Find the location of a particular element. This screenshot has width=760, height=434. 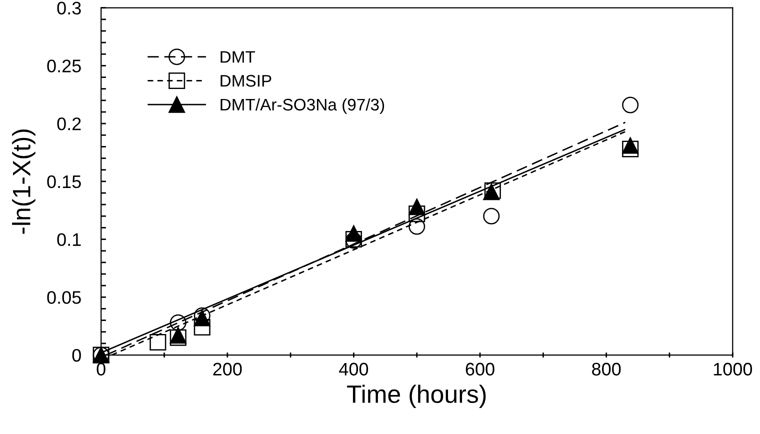

x-axis-title: Time (hours) is located at coordinates (416, 396).